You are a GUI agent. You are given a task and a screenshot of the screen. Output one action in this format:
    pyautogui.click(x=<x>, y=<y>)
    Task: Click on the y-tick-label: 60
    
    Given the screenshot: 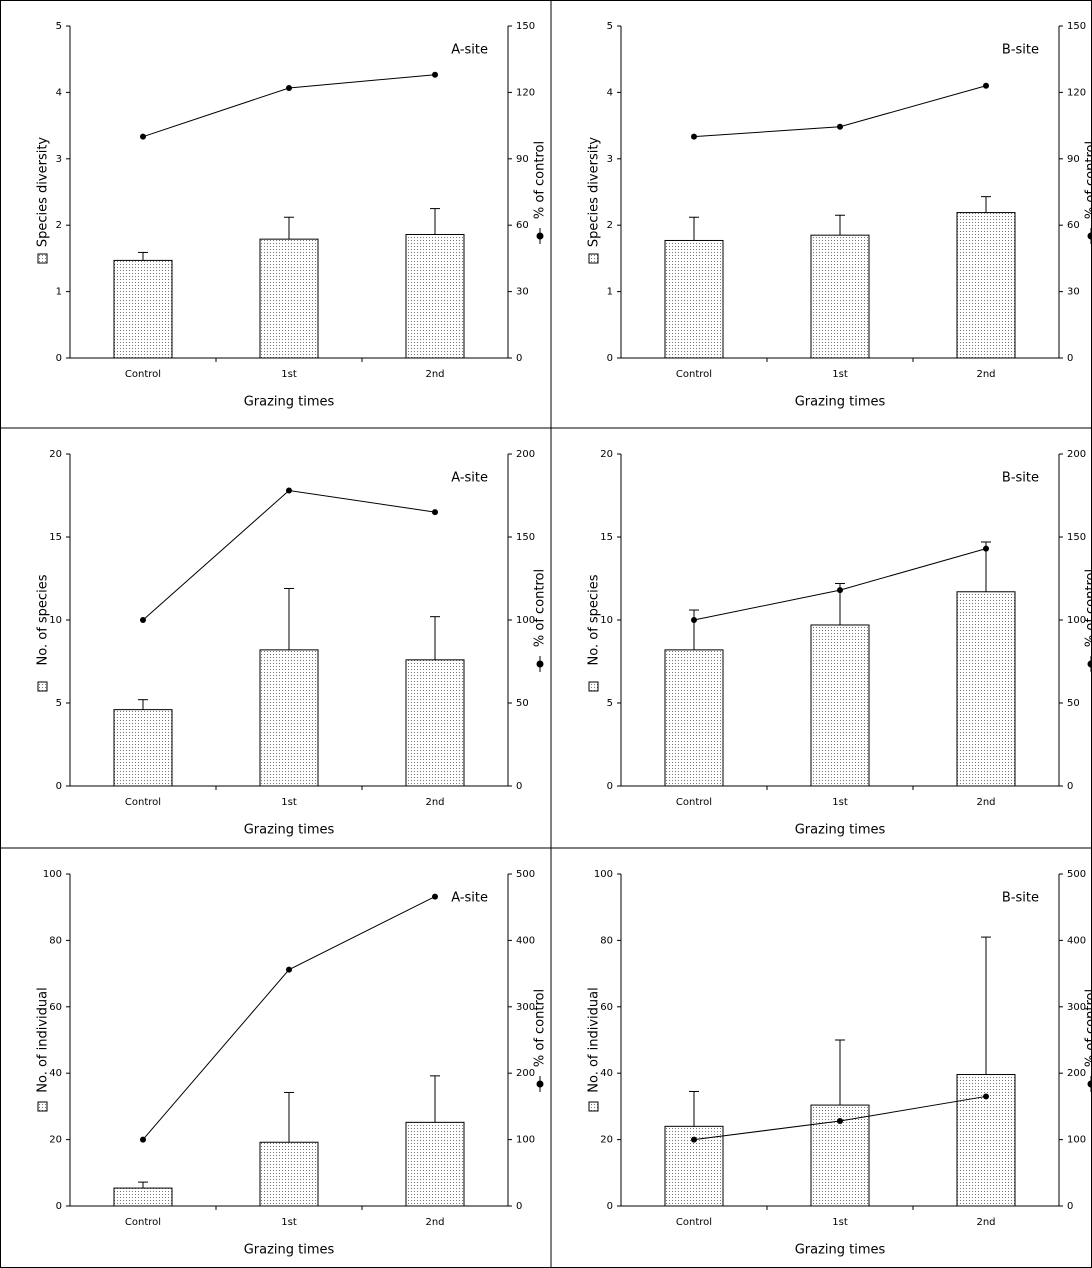 What is the action you would take?
    pyautogui.click(x=606, y=1007)
    